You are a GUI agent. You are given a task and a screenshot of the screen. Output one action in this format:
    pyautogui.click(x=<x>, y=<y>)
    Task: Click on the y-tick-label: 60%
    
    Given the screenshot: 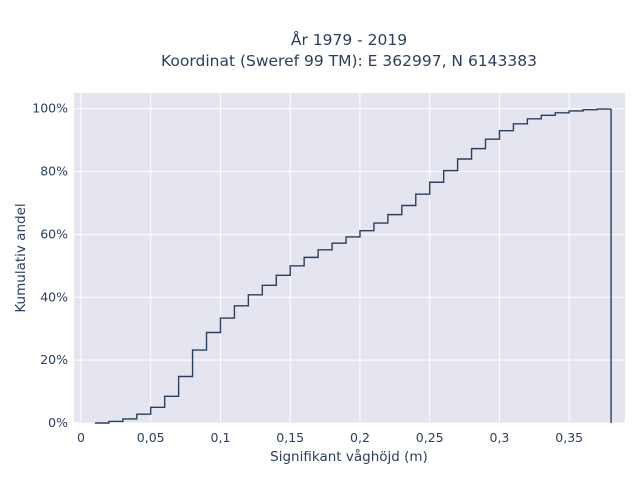 What is the action you would take?
    pyautogui.click(x=54, y=233)
    